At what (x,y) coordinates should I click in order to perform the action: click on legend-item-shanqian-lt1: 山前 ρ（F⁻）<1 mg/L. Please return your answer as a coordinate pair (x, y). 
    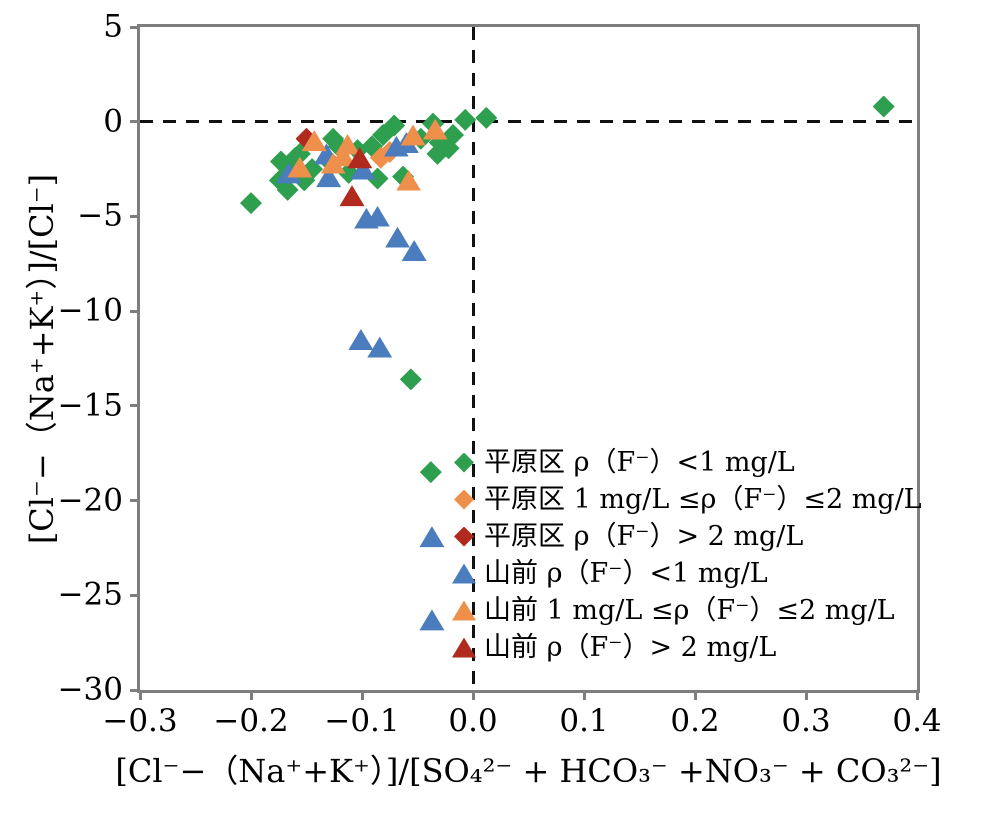
    Looking at the image, I should click on (686, 573).